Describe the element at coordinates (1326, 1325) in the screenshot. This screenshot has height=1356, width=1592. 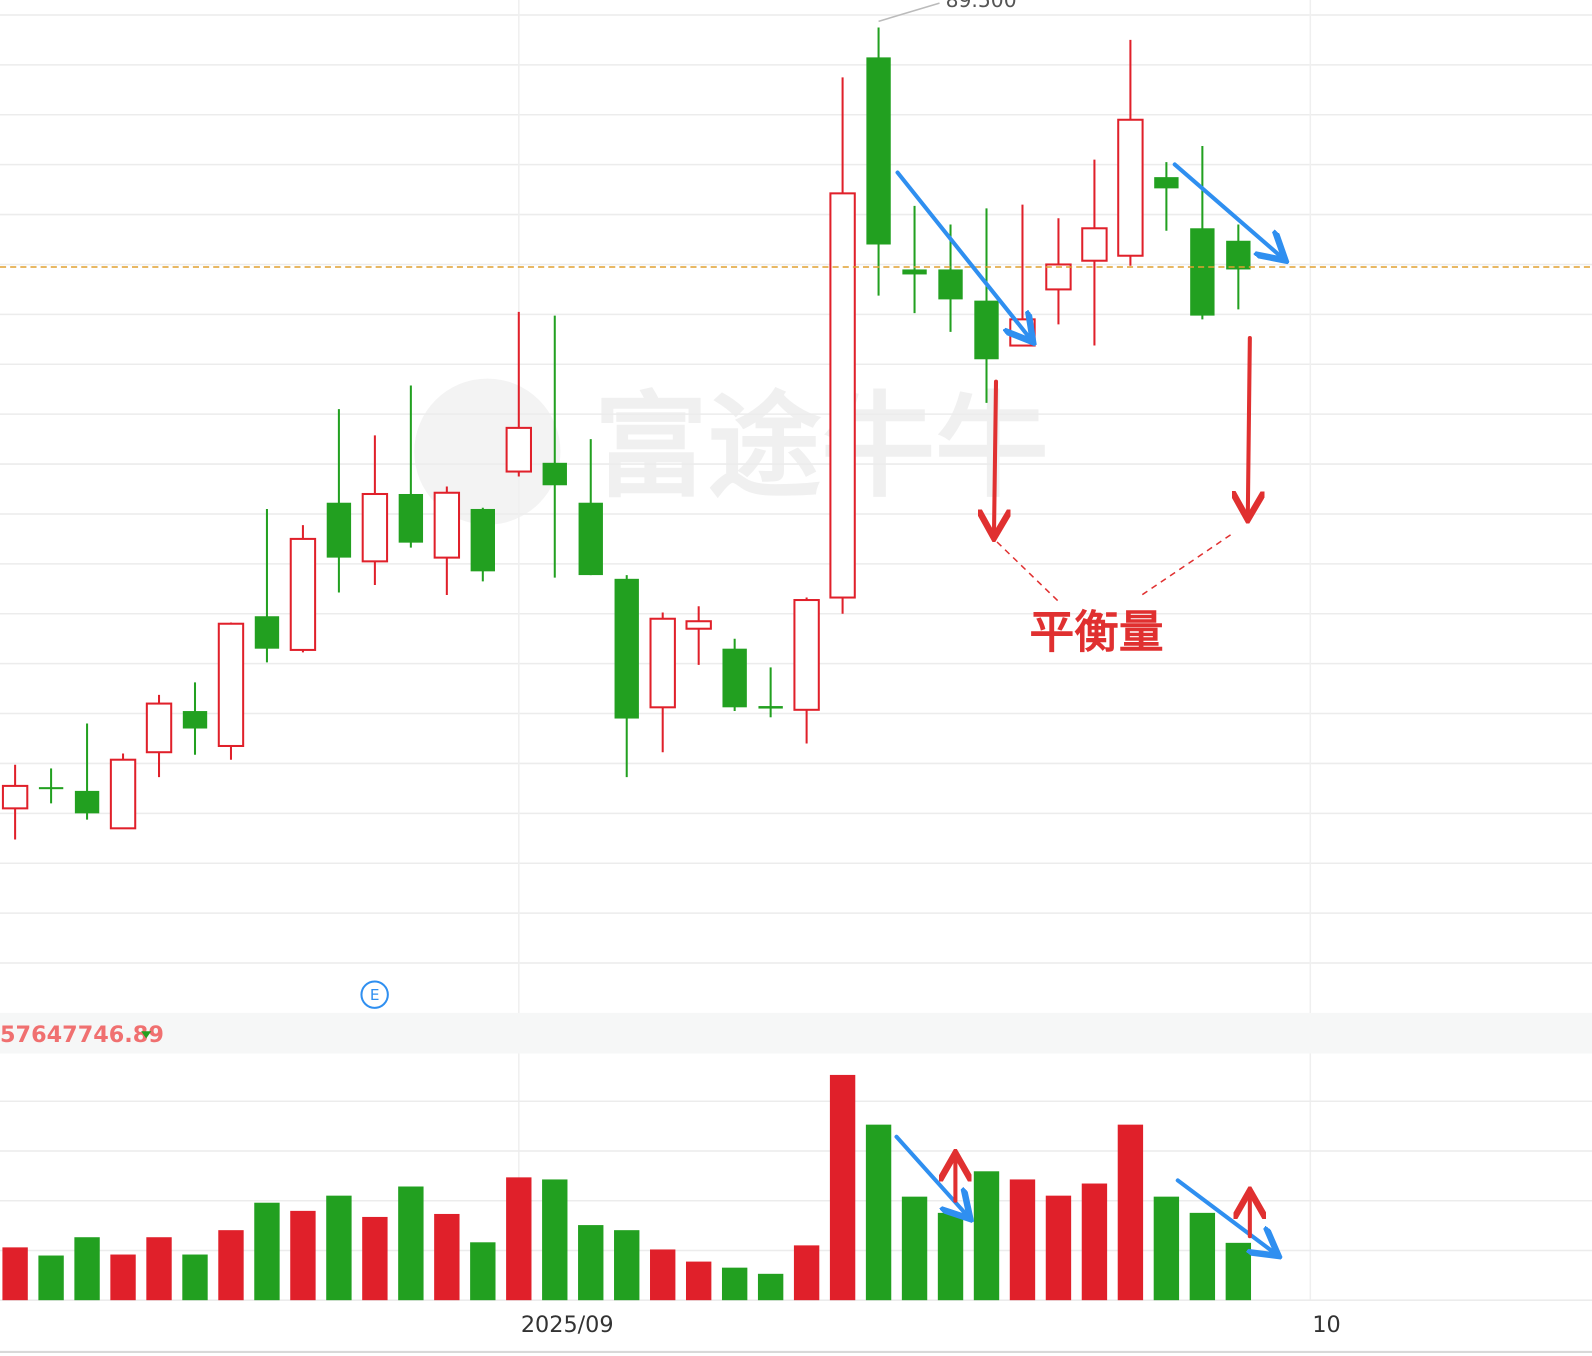
I see `x-tick-label: 10` at that location.